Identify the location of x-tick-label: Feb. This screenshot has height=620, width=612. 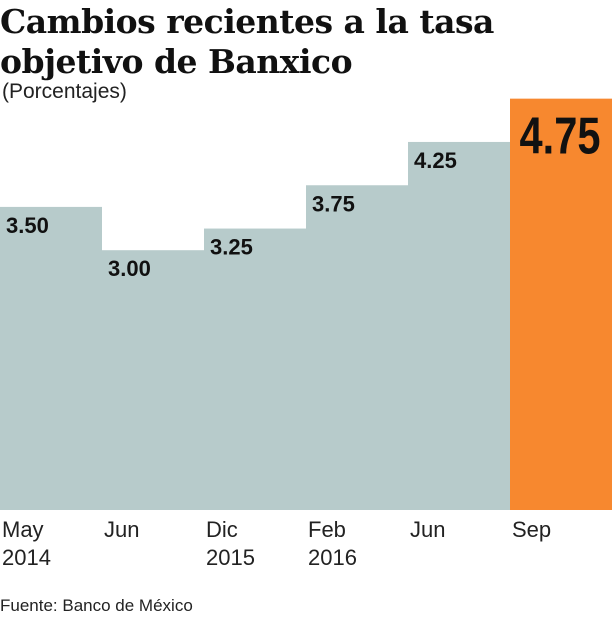
(327, 529).